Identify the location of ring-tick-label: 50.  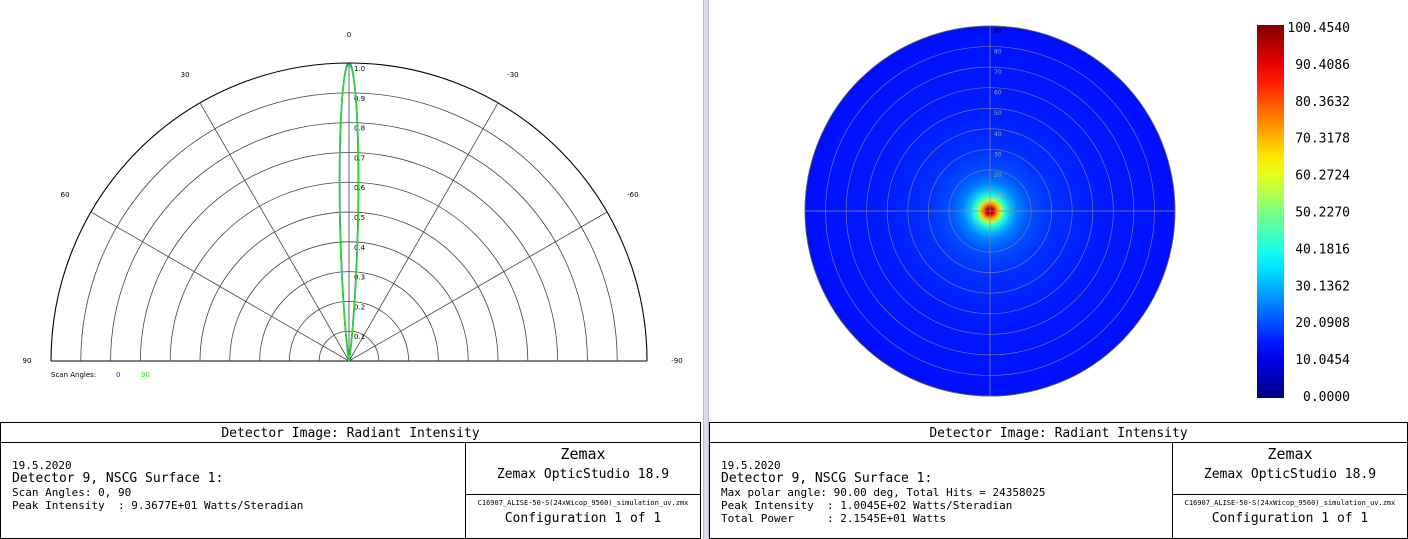
(998, 113).